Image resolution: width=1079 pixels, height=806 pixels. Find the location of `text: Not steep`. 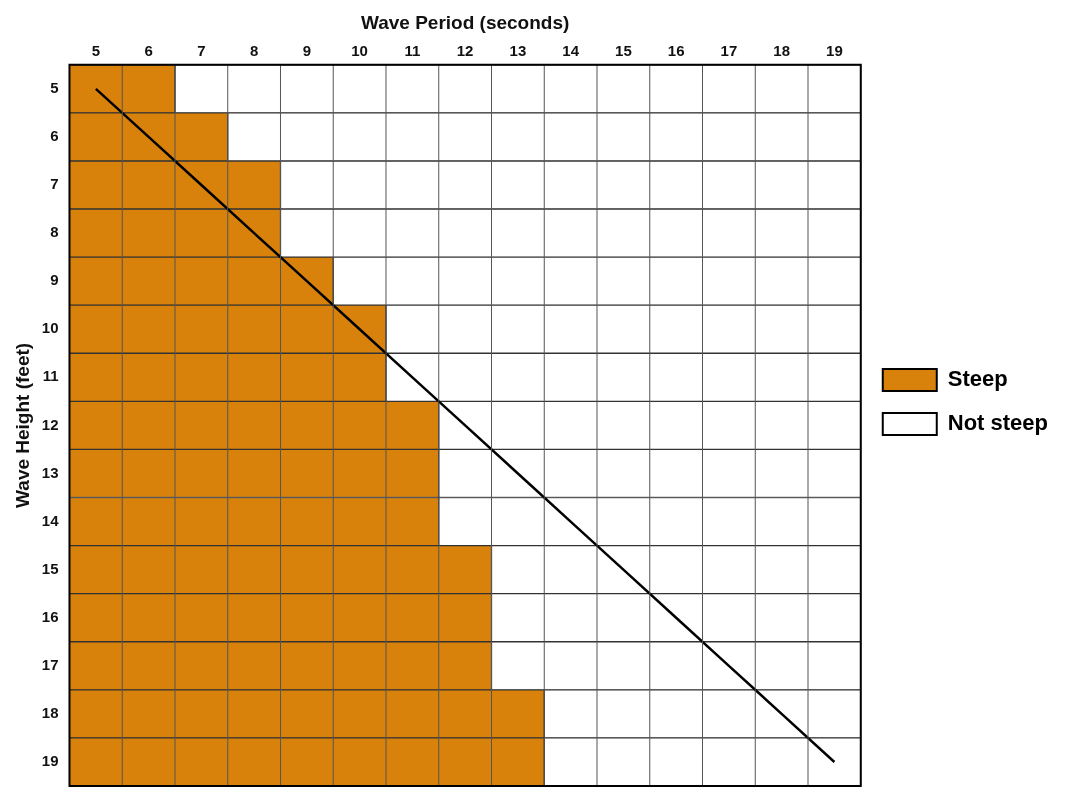

text: Not steep is located at coordinates (998, 423).